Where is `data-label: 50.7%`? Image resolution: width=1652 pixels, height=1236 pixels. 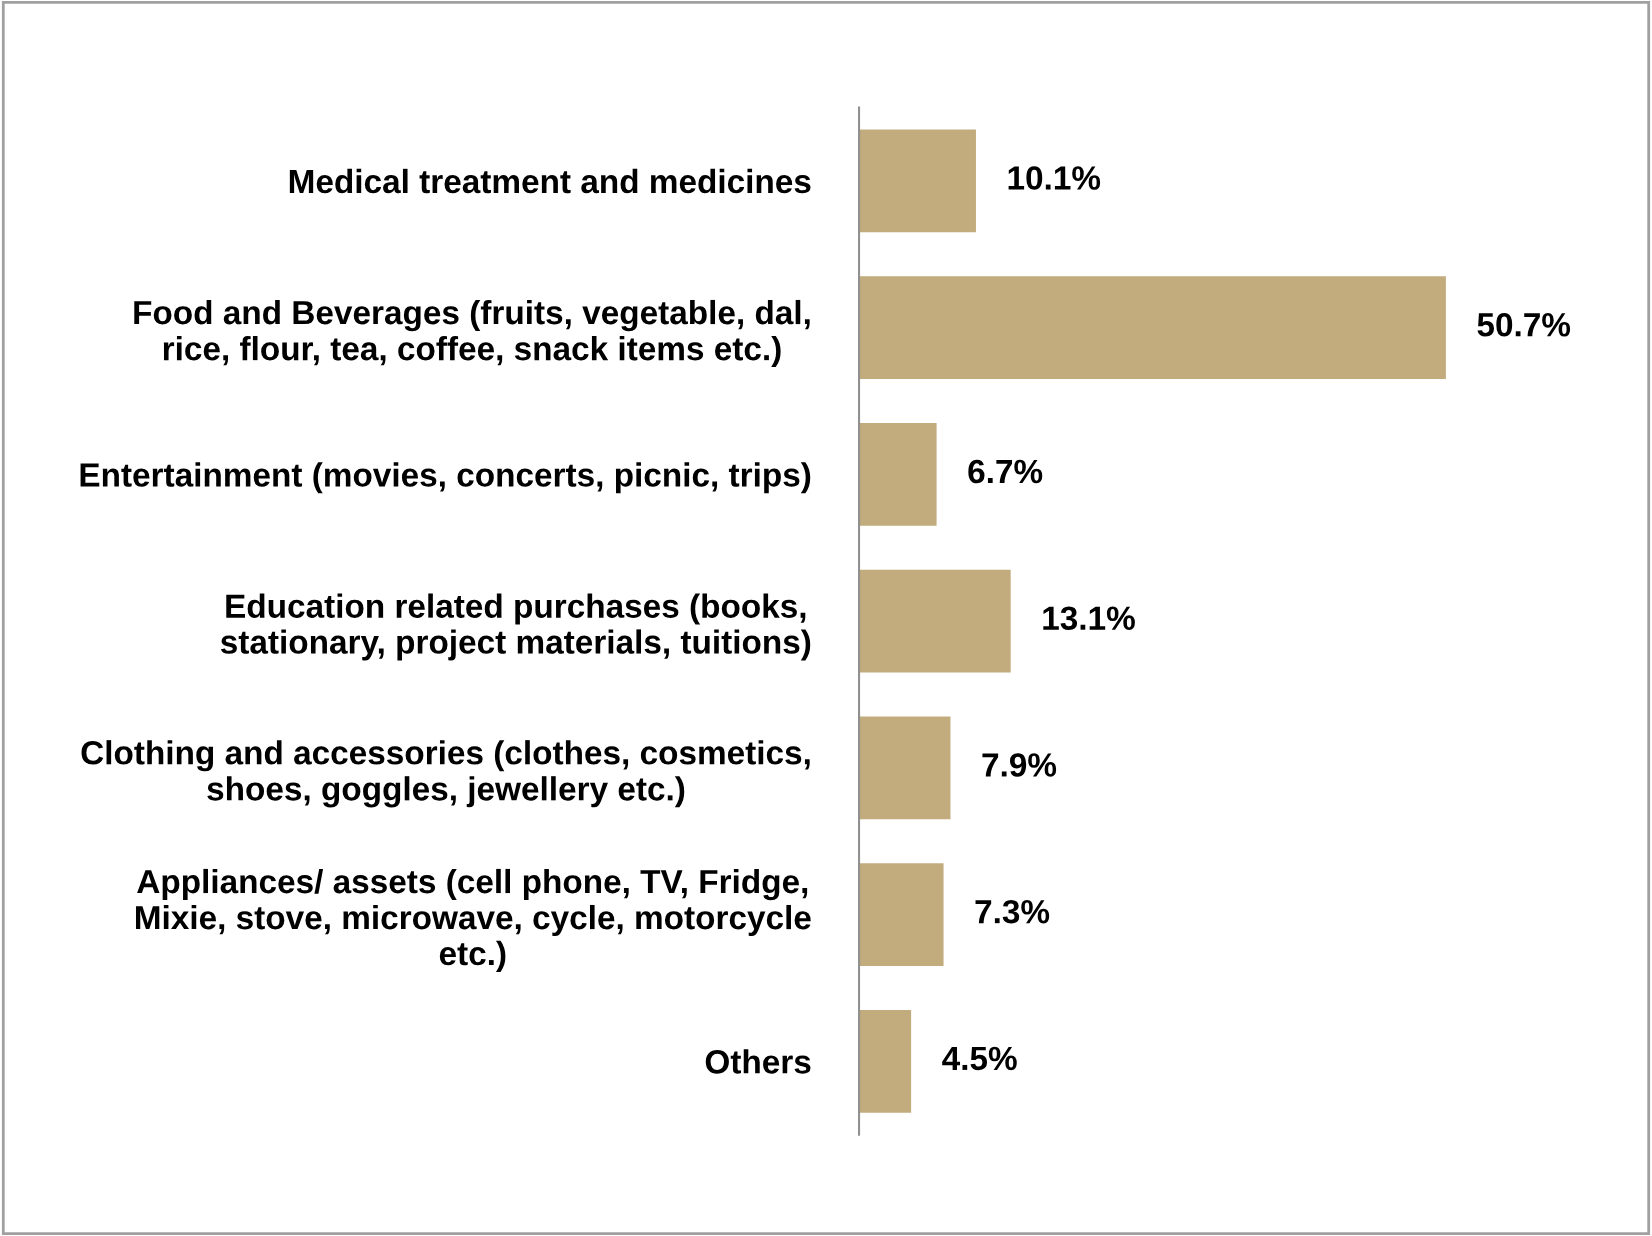
data-label: 50.7% is located at coordinates (1524, 324).